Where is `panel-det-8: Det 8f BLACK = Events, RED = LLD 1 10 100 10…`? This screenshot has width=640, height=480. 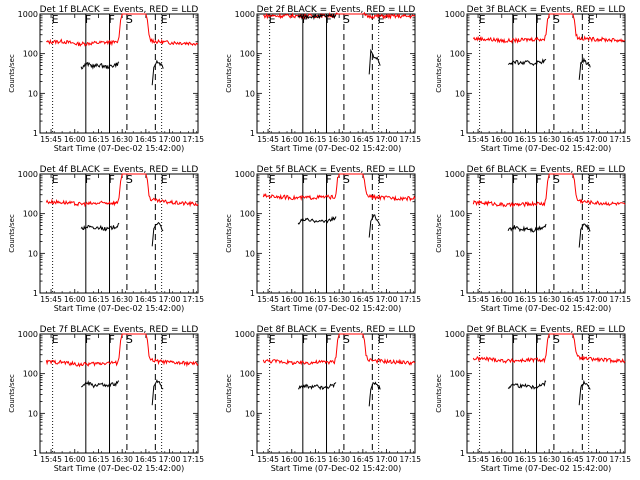 panel-det-8: Det 8f BLACK = Events, RED = LLD 1 10 100 10… is located at coordinates (323, 399).